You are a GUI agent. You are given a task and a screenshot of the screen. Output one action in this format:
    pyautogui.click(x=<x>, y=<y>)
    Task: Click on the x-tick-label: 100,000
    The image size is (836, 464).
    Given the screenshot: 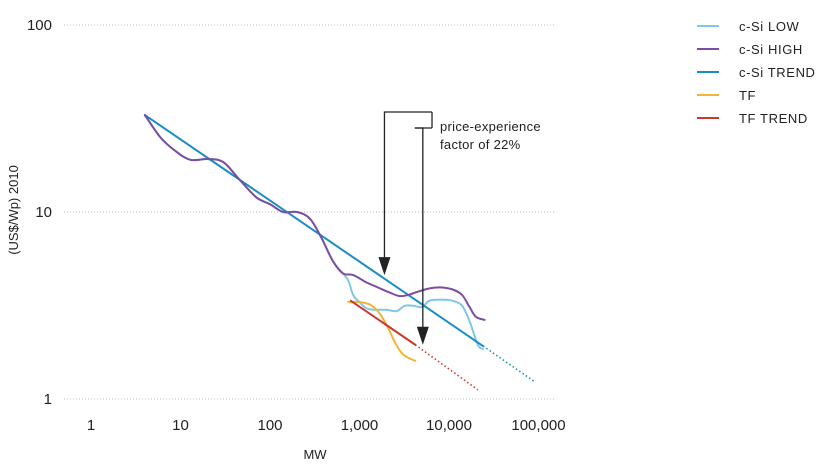 What is the action you would take?
    pyautogui.click(x=538, y=425)
    